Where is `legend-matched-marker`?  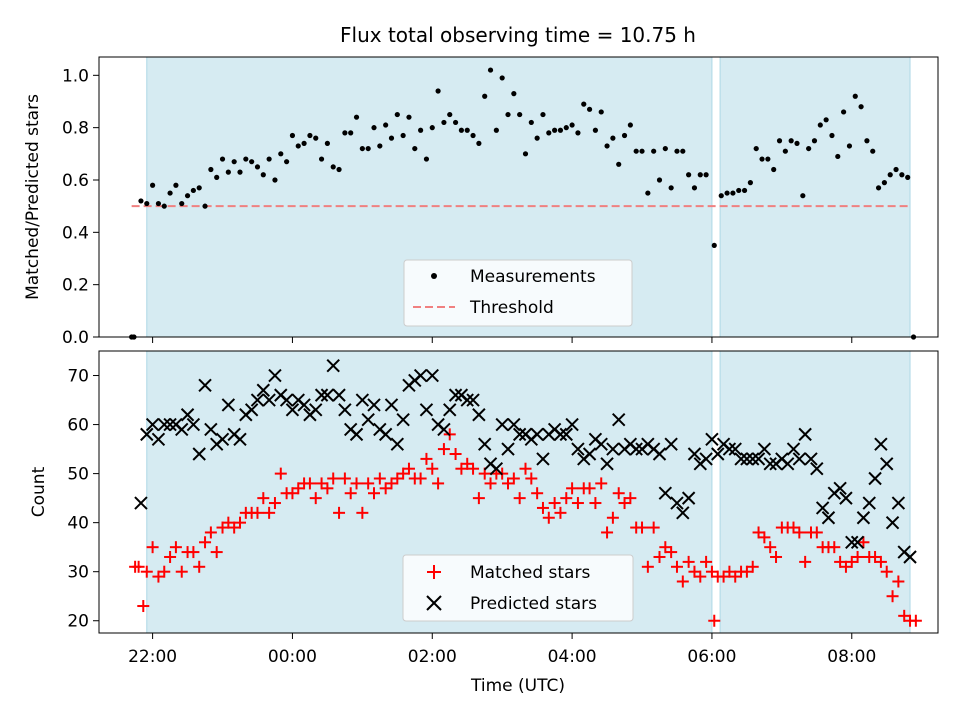
legend-matched-marker is located at coordinates (434, 572).